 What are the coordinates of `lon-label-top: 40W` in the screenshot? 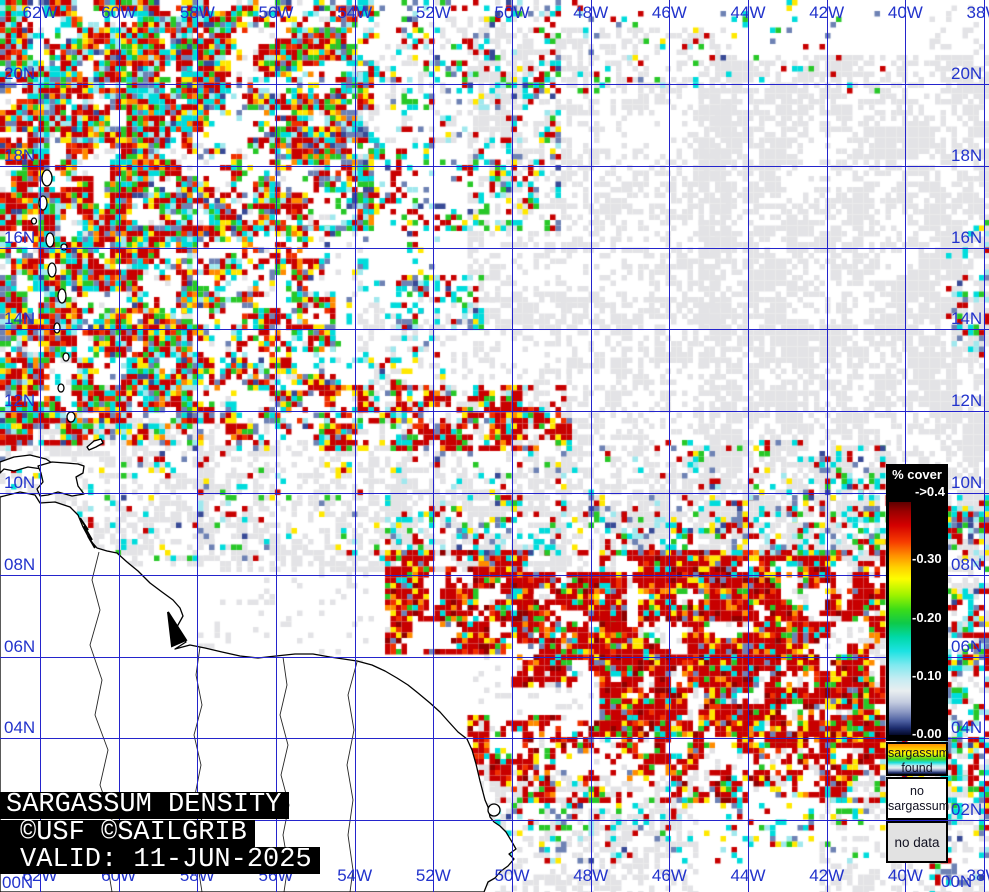 It's located at (905, 12).